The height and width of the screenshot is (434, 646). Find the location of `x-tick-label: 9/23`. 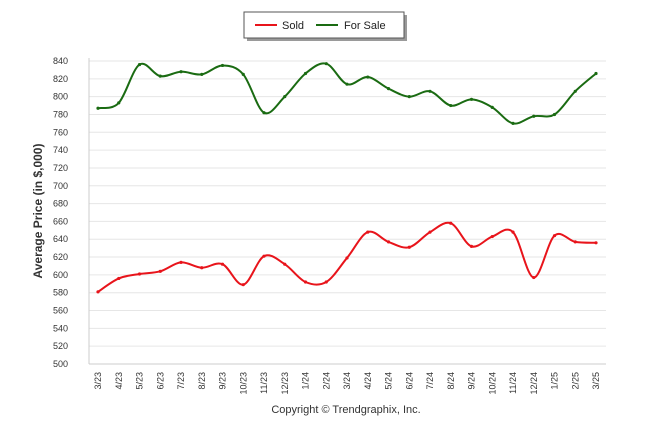

x-tick-label: 9/23 is located at coordinates (223, 381).